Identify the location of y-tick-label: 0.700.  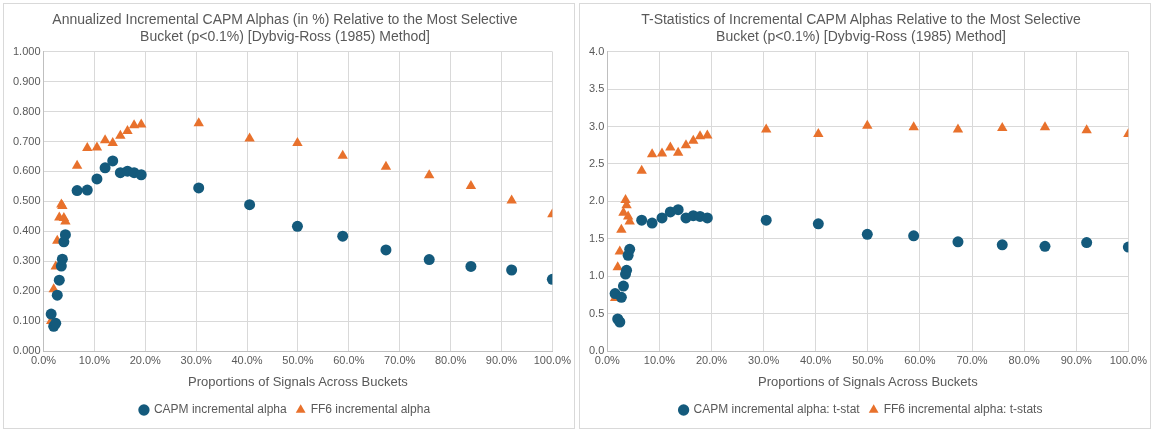
(27, 140).